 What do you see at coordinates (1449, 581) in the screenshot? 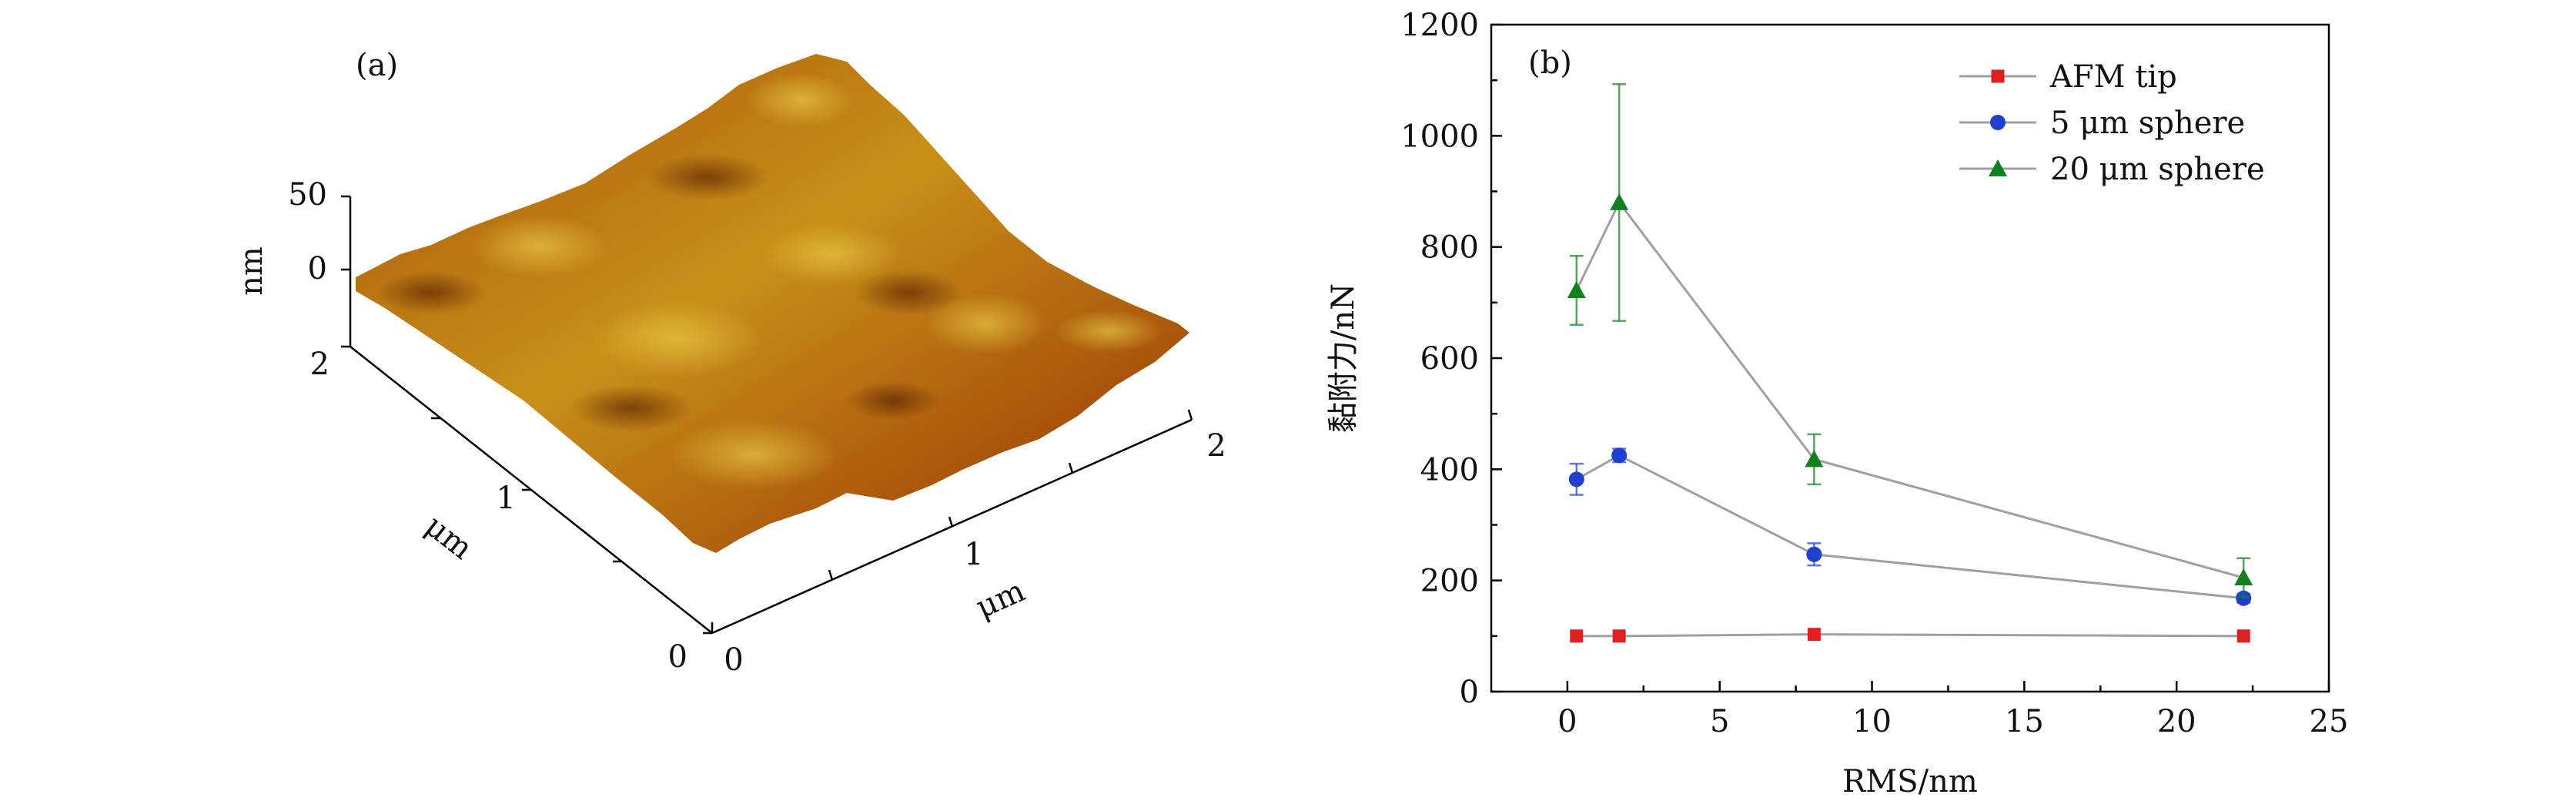
I see `y-tick-label: 200` at bounding box center [1449, 581].